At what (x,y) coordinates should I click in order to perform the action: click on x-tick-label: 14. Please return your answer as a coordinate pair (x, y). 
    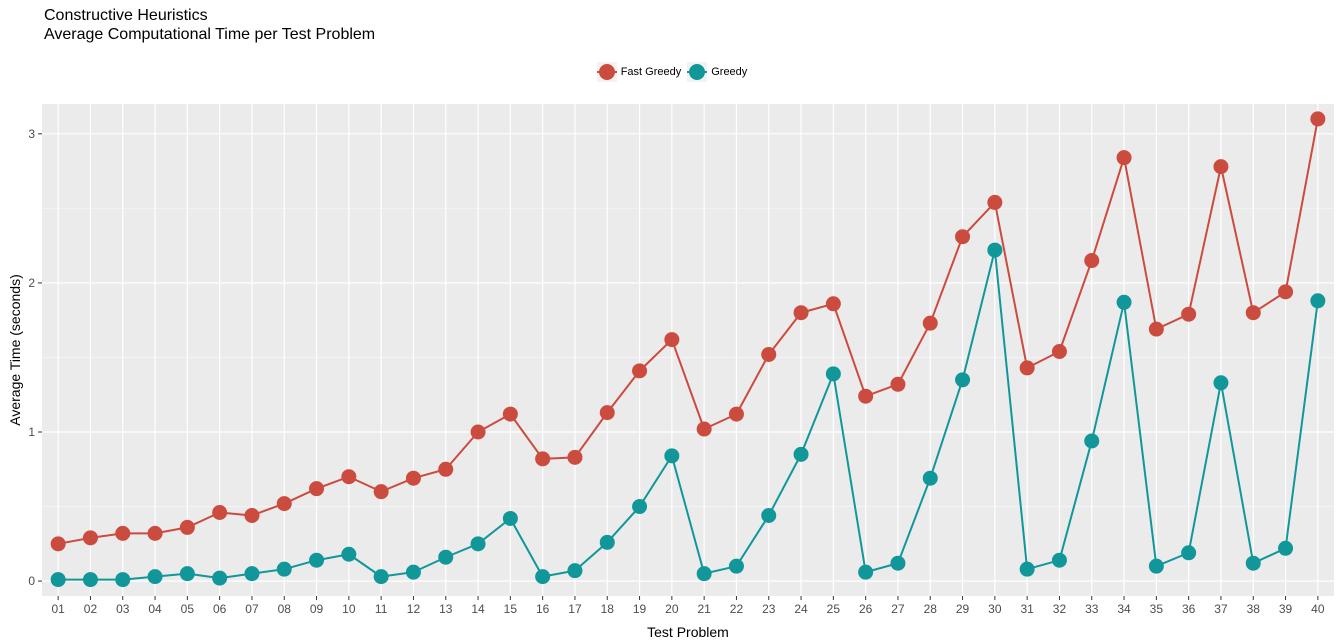
    Looking at the image, I should click on (478, 609).